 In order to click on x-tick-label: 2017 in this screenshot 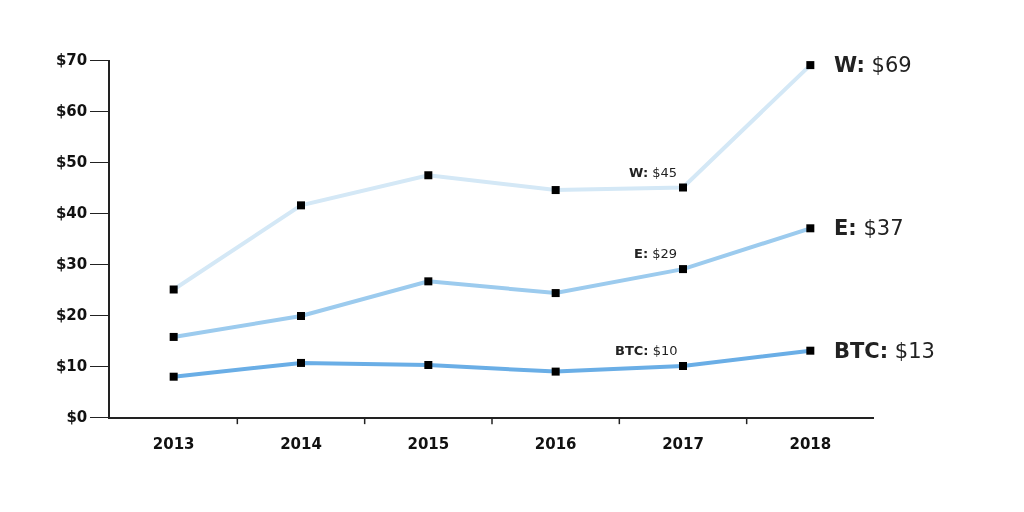, I will do `click(683, 443)`.